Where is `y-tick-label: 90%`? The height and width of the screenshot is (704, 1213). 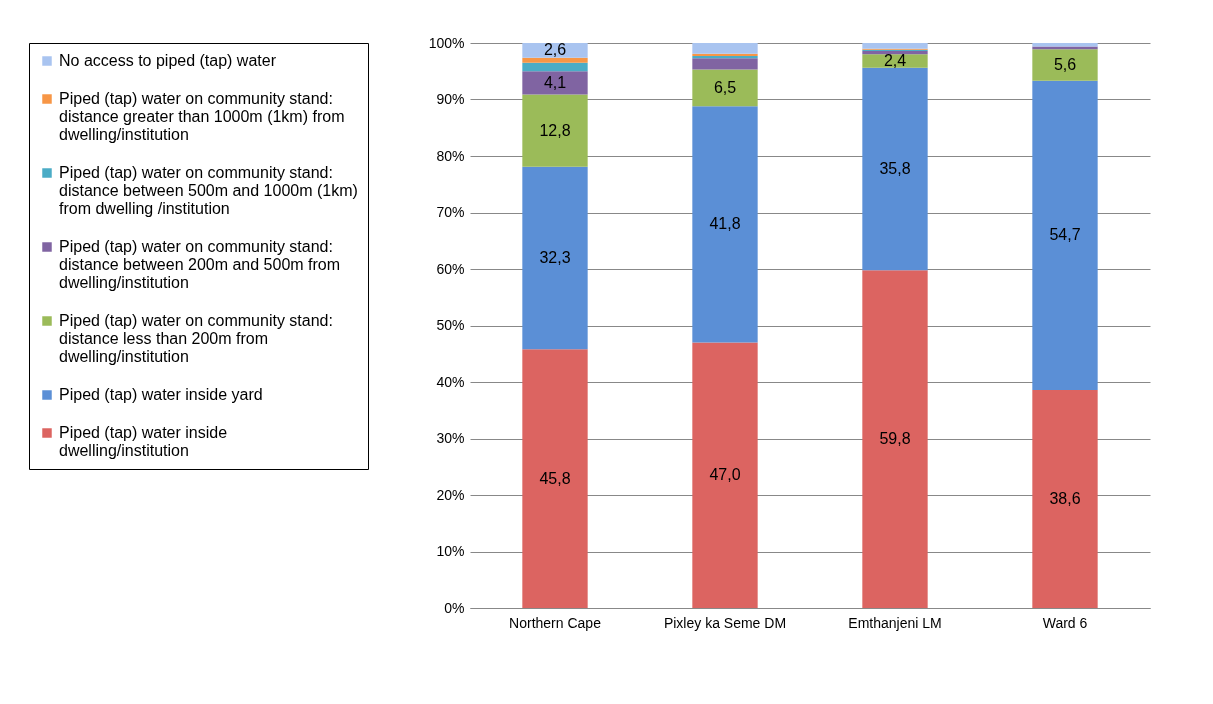
y-tick-label: 90% is located at coordinates (450, 99).